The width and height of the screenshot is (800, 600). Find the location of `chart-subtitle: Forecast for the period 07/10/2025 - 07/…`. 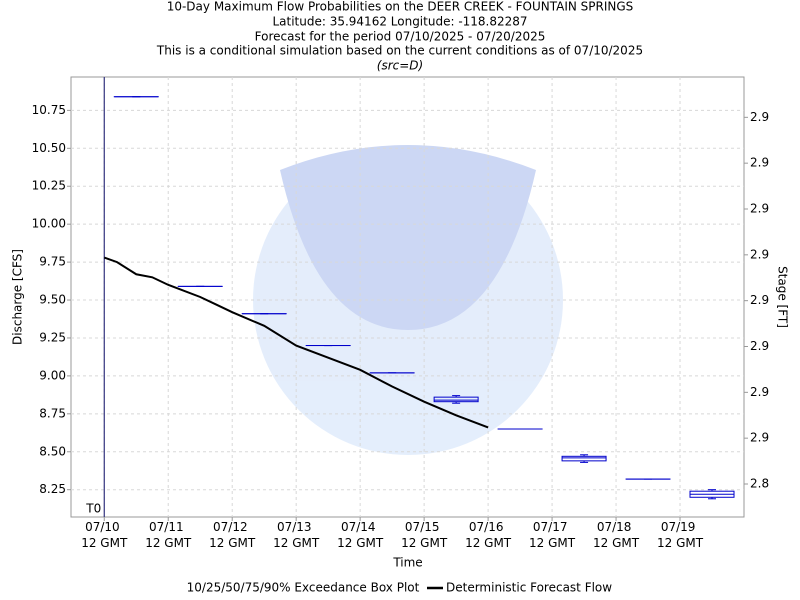

chart-subtitle: Forecast for the period 07/10/2025 - 07/… is located at coordinates (400, 37).